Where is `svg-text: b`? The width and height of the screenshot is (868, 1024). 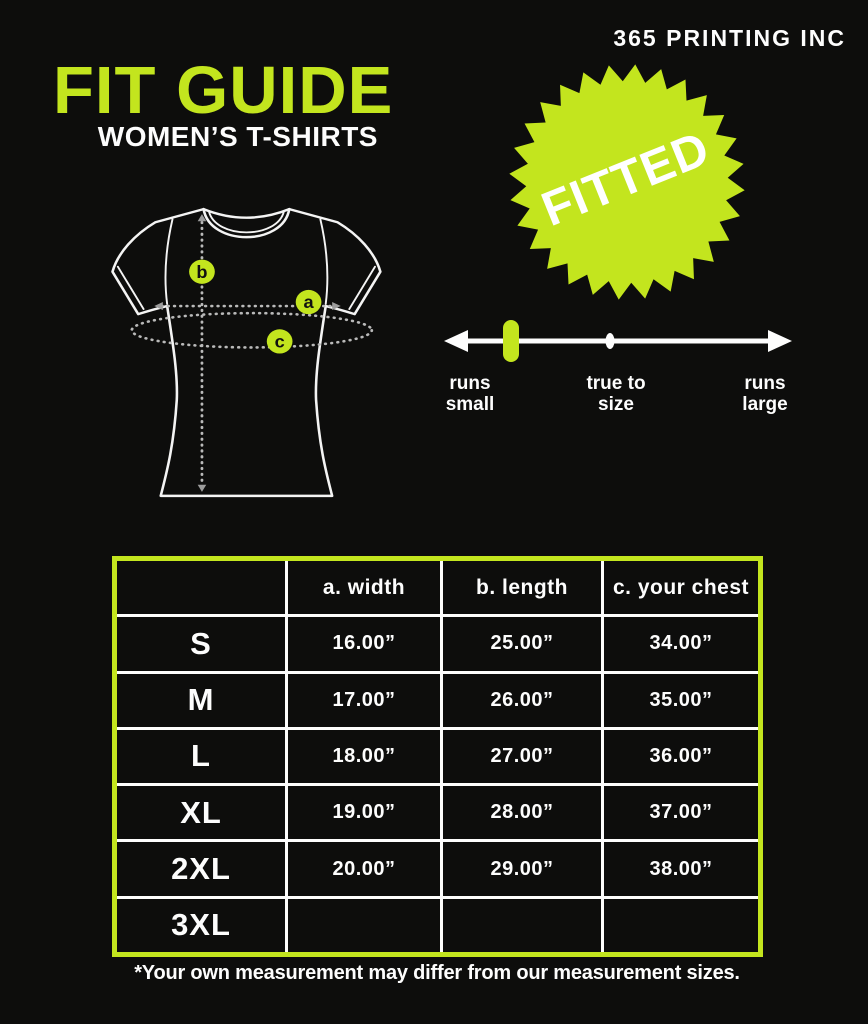 svg-text: b is located at coordinates (201, 271).